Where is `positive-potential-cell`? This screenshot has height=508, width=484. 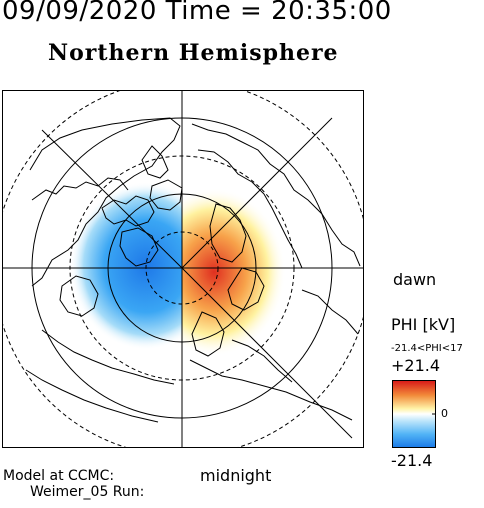 positive-potential-cell is located at coordinates (234, 272).